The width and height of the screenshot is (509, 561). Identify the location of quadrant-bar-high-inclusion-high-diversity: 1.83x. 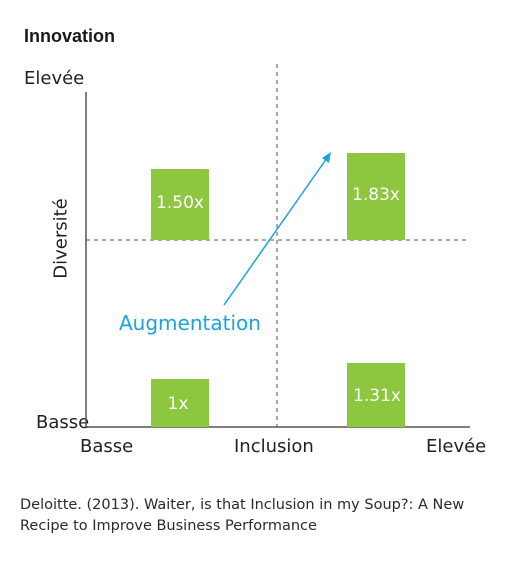
(376, 196).